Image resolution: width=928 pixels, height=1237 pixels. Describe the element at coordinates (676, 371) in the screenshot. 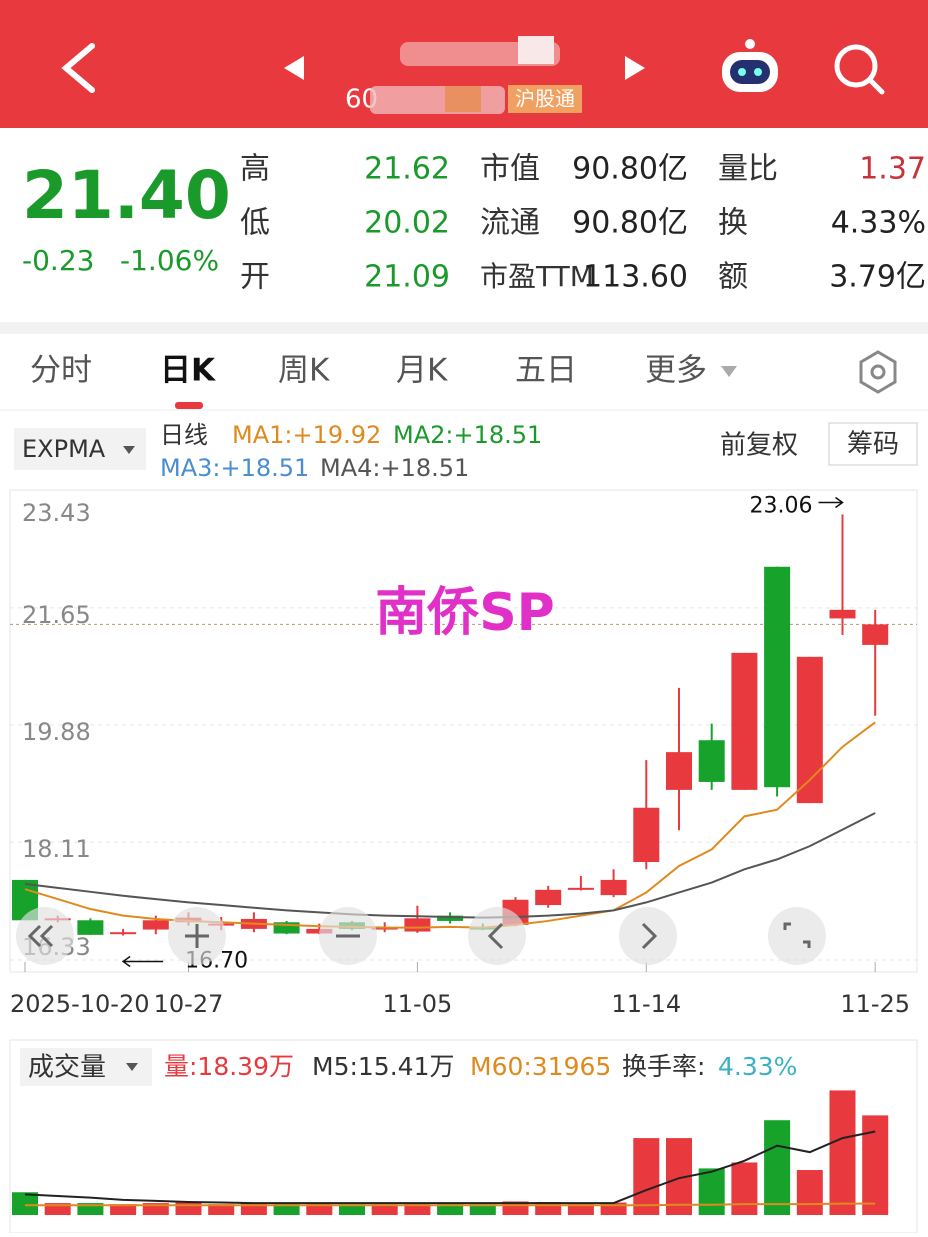

I see `tab: 更多` at that location.